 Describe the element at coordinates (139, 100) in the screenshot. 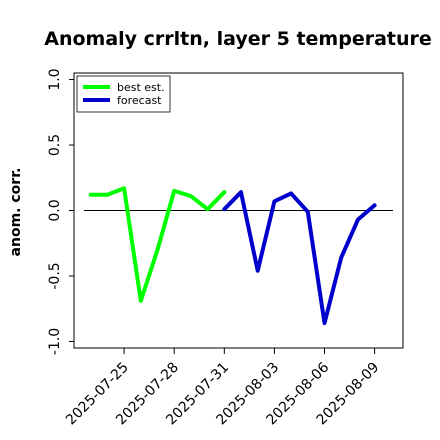

I see `legend-label: forecast` at that location.